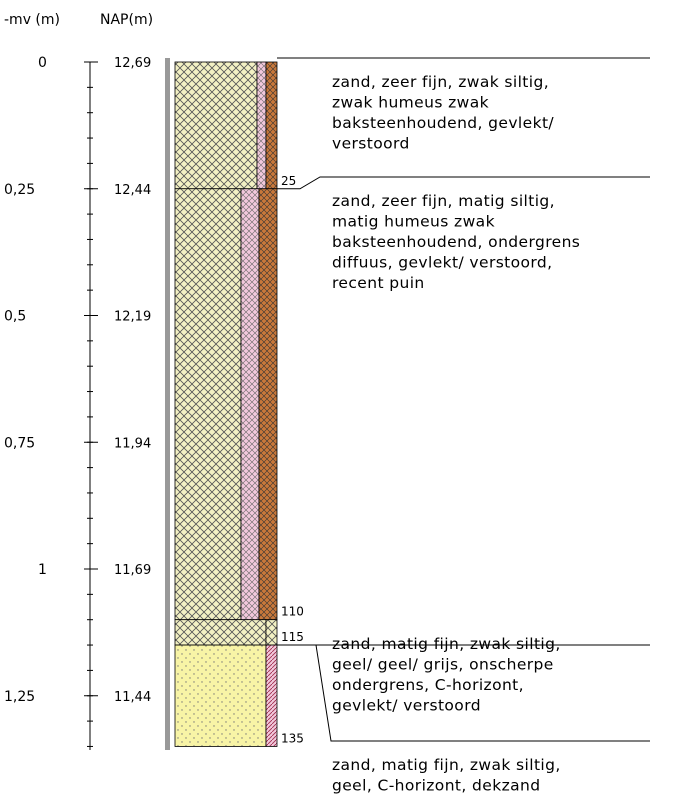 Image resolution: width=682 pixels, height=805 pixels. Describe the element at coordinates (440, 82) in the screenshot. I see `layer-description: zand, zeer fijn, zwak siltig,` at that location.